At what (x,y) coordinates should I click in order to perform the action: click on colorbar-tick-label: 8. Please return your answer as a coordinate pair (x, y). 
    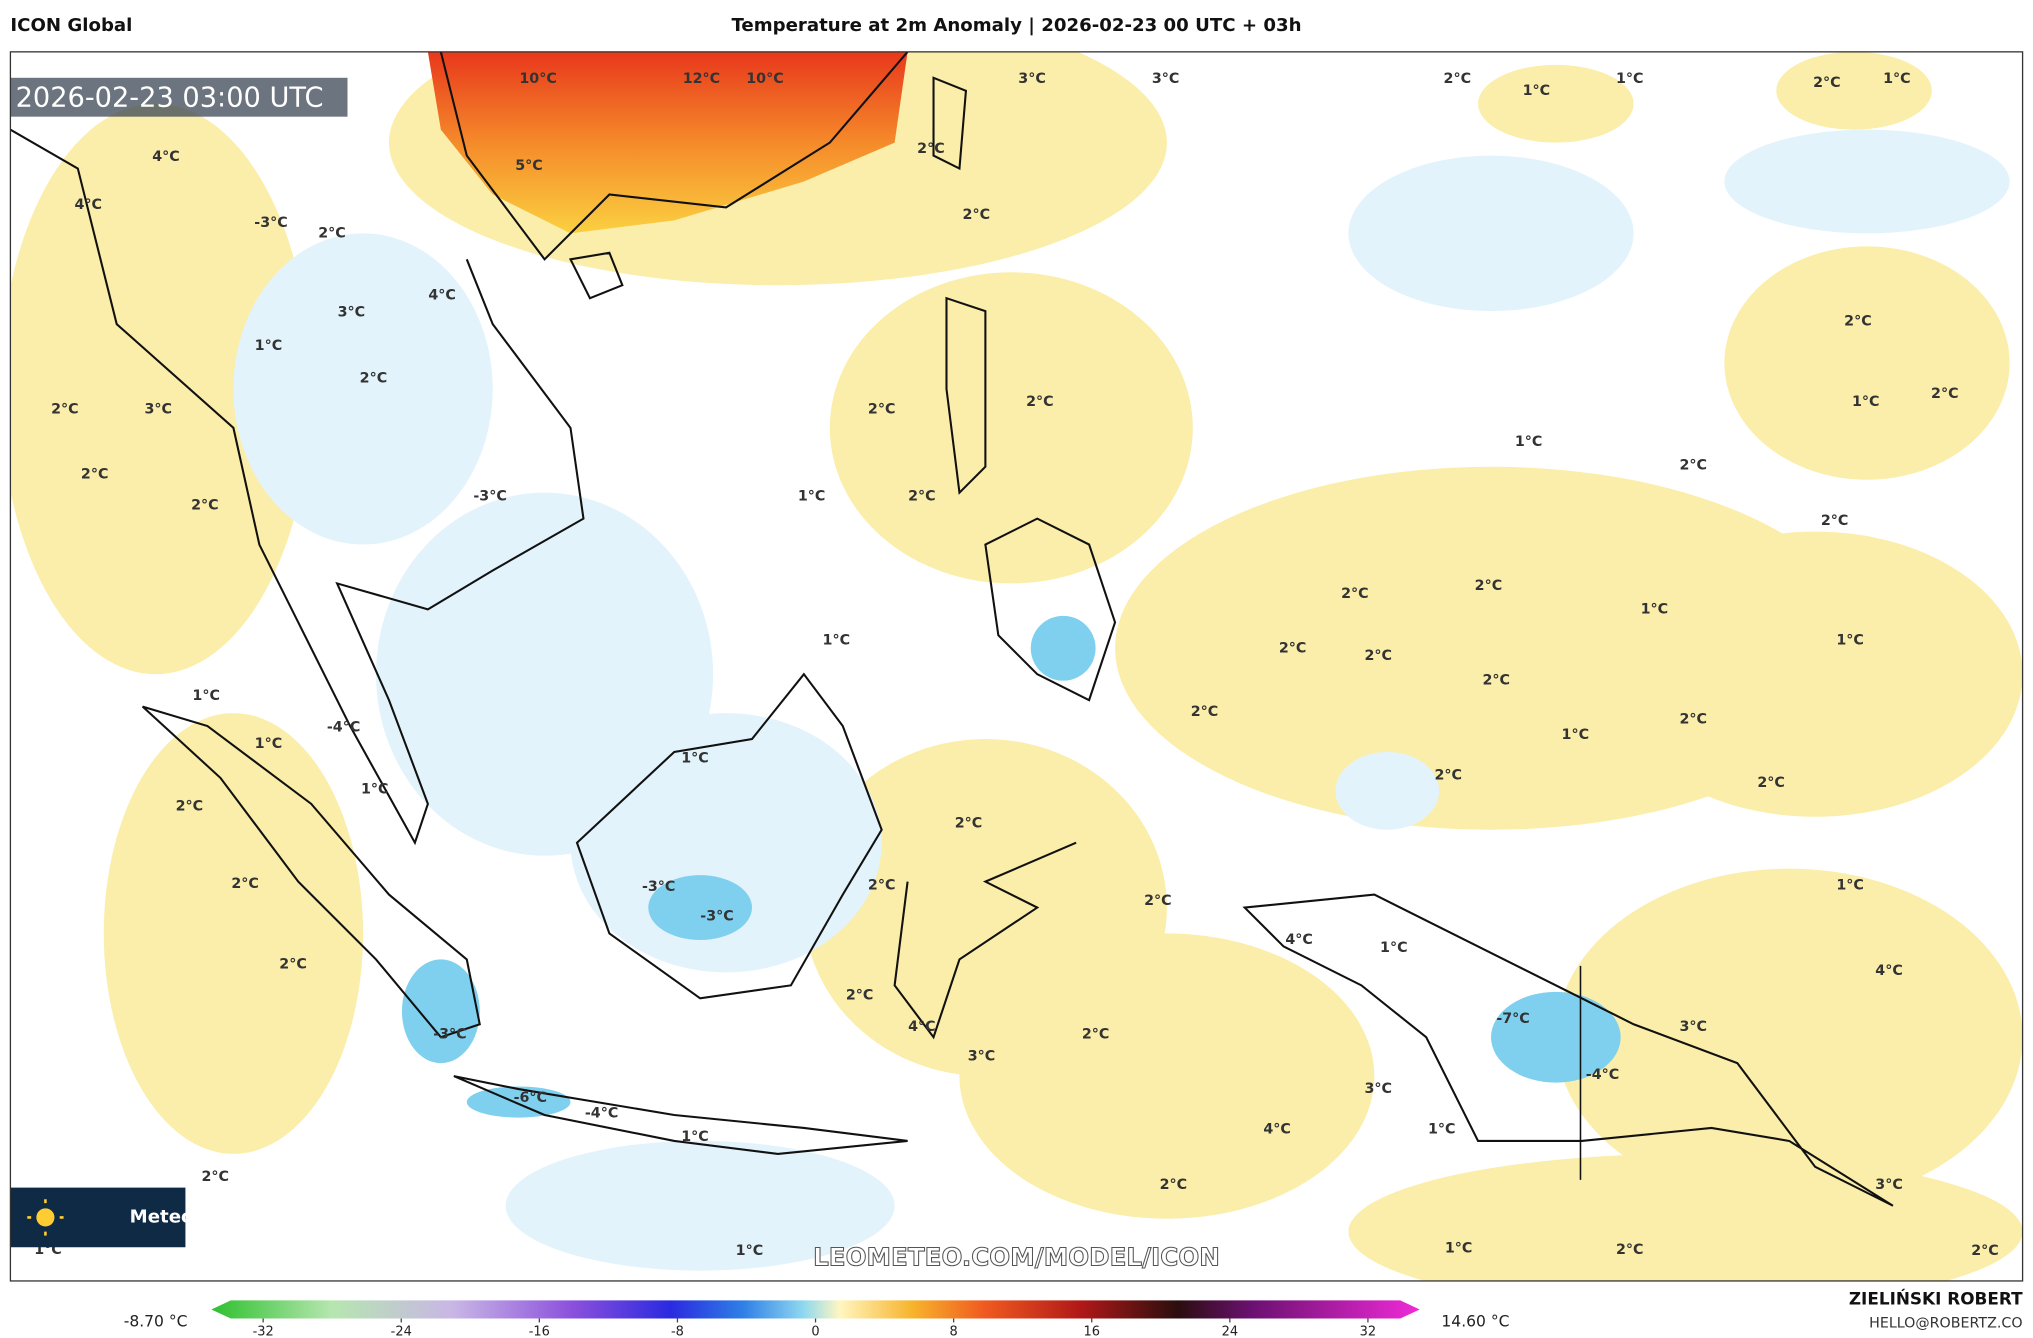
    Looking at the image, I should click on (954, 1331).